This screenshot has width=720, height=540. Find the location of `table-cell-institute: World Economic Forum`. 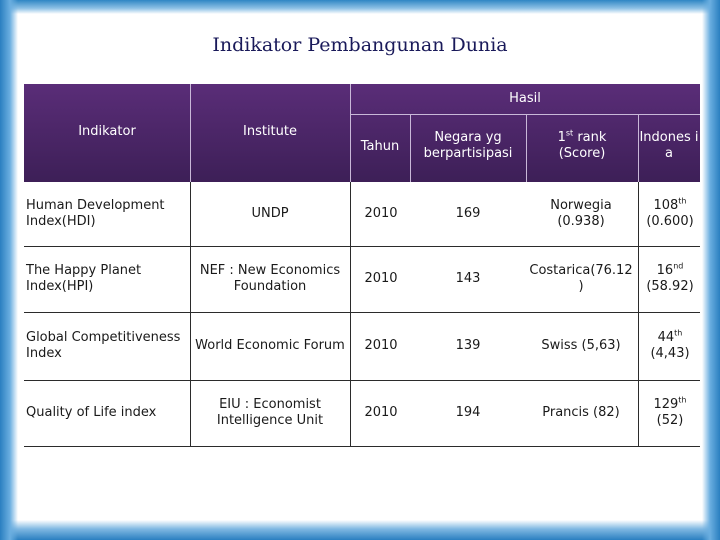

table-cell-institute: World Economic Forum is located at coordinates (270, 345).